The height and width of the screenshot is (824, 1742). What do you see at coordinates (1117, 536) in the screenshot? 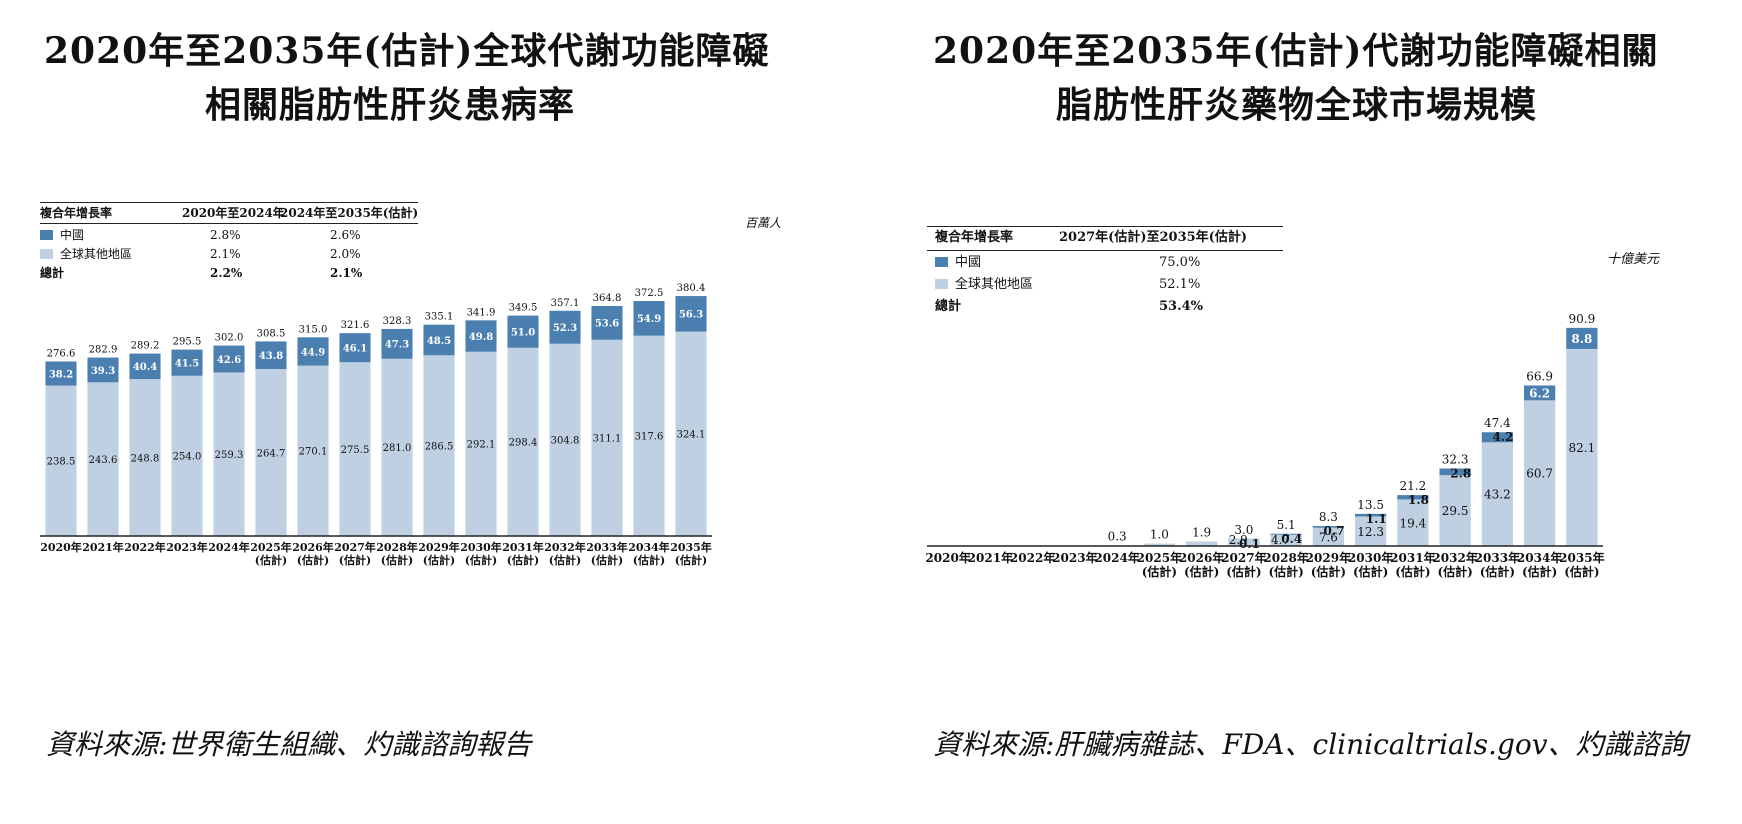
I see `total-label: 0.3` at bounding box center [1117, 536].